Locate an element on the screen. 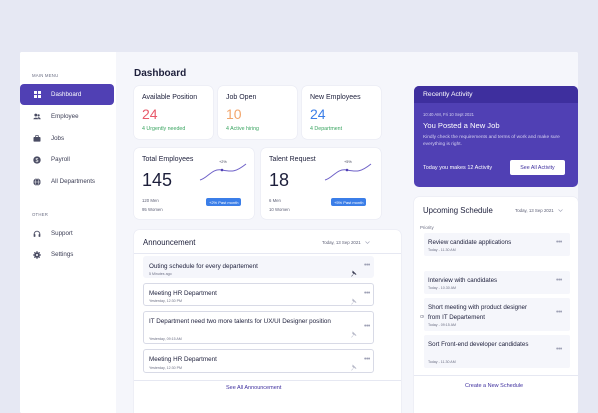 The width and height of the screenshot is (598, 413). priority-label: Priority is located at coordinates (427, 227).